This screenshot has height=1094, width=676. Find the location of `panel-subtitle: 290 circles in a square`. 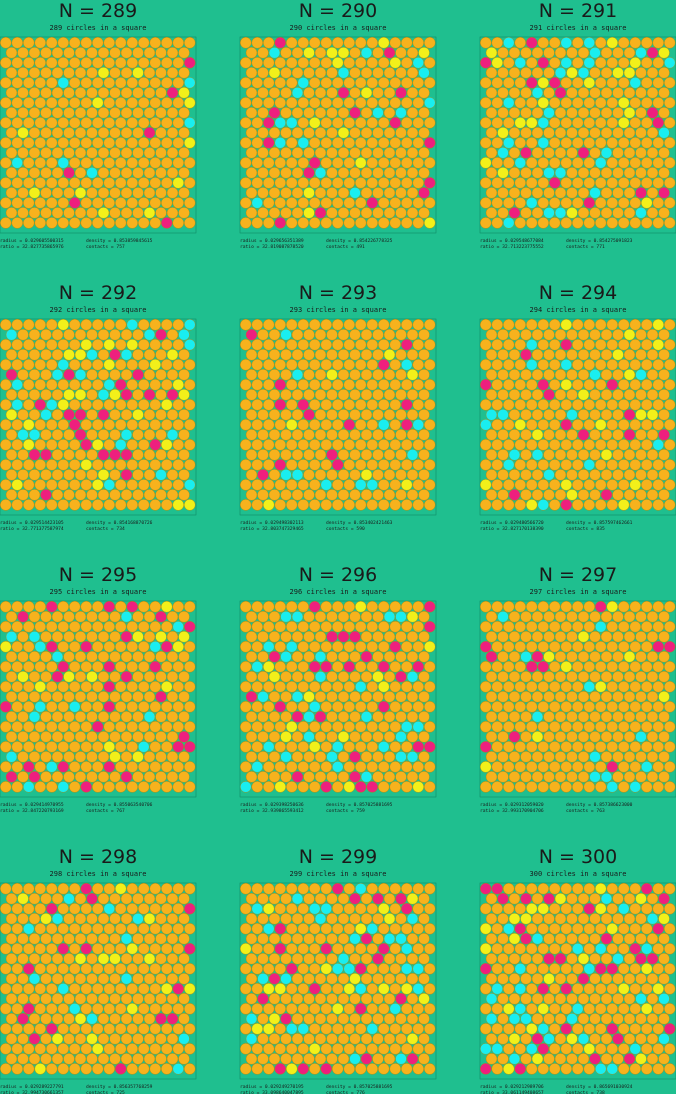

panel-subtitle: 290 circles in a square is located at coordinates (338, 28).